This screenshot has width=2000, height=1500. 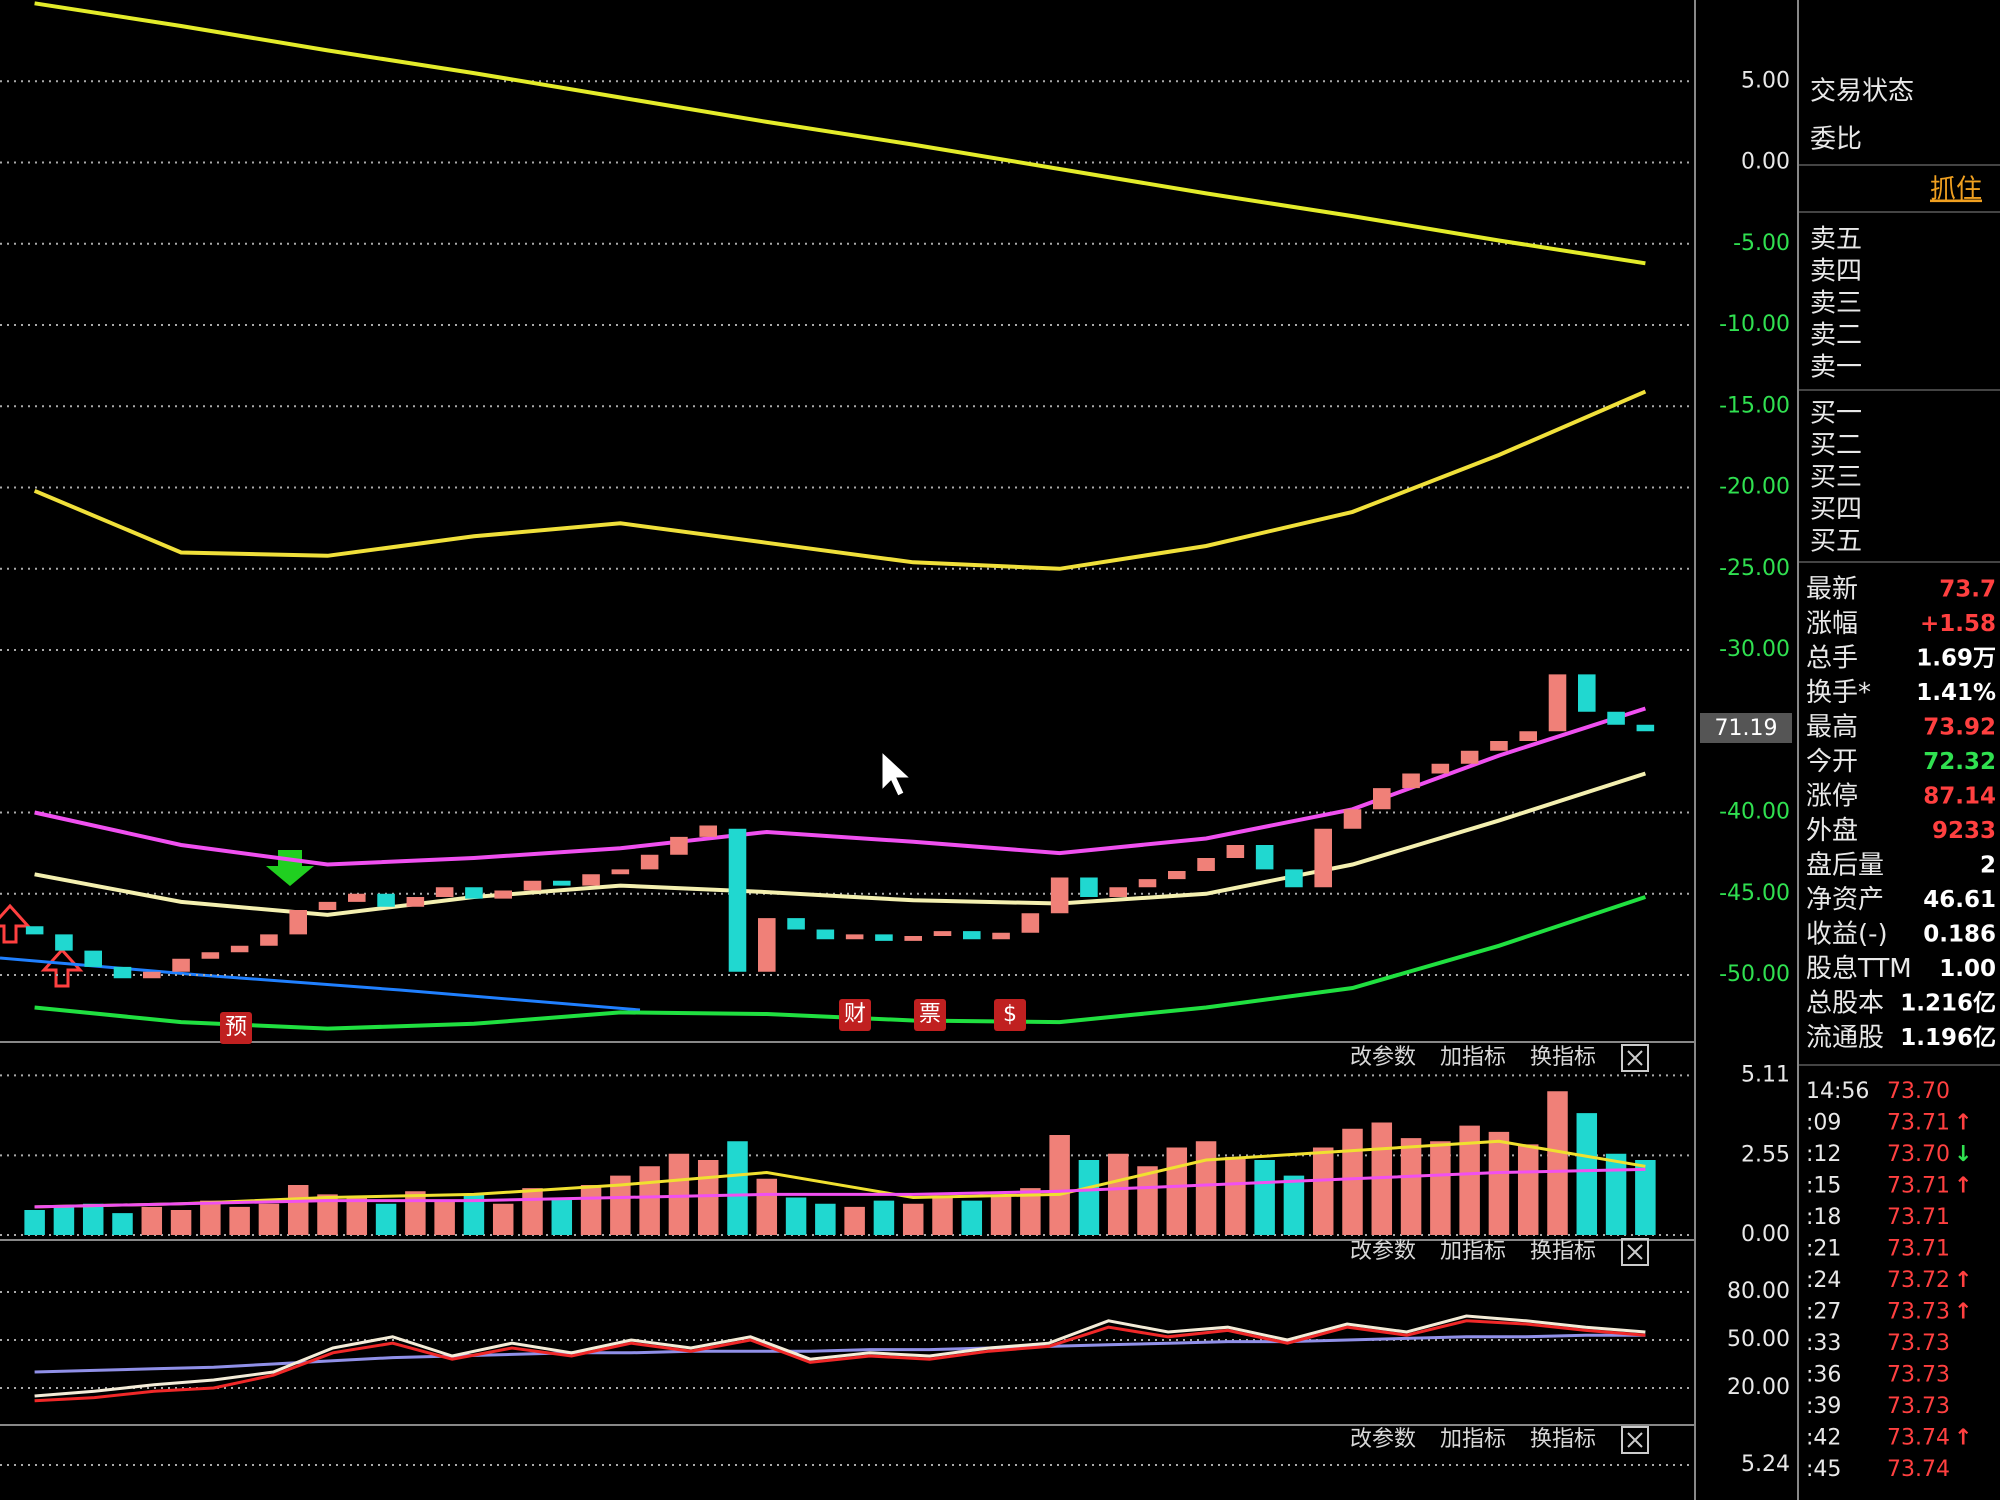 I want to click on y-tick-label: -30.00, so click(x=1754, y=649).